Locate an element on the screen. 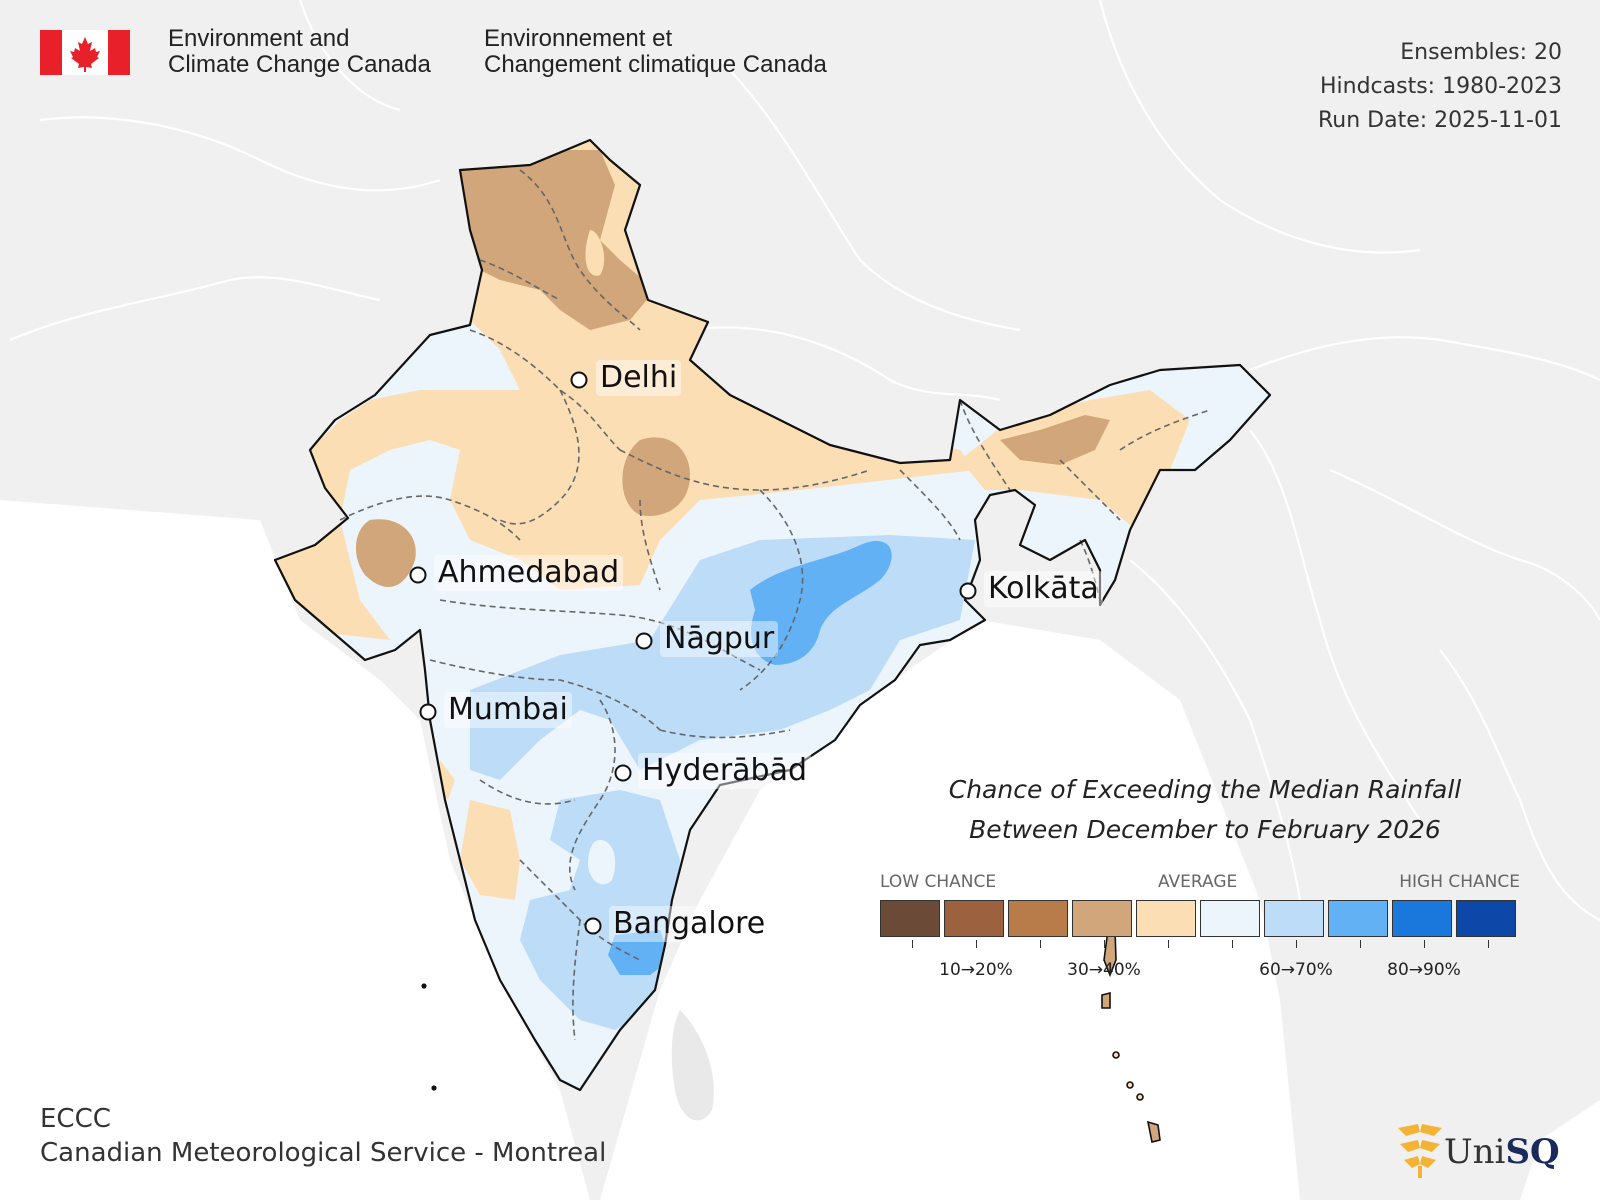 The image size is (1600, 1200). unisq-logo: UniSQ is located at coordinates (1486, 1150).